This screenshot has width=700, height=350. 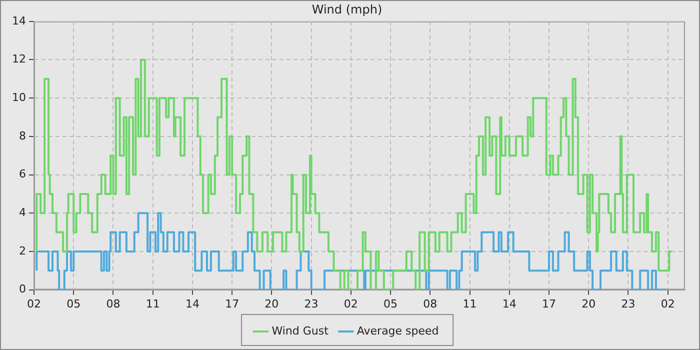 I want to click on legend-label: Average speed, so click(x=397, y=331).